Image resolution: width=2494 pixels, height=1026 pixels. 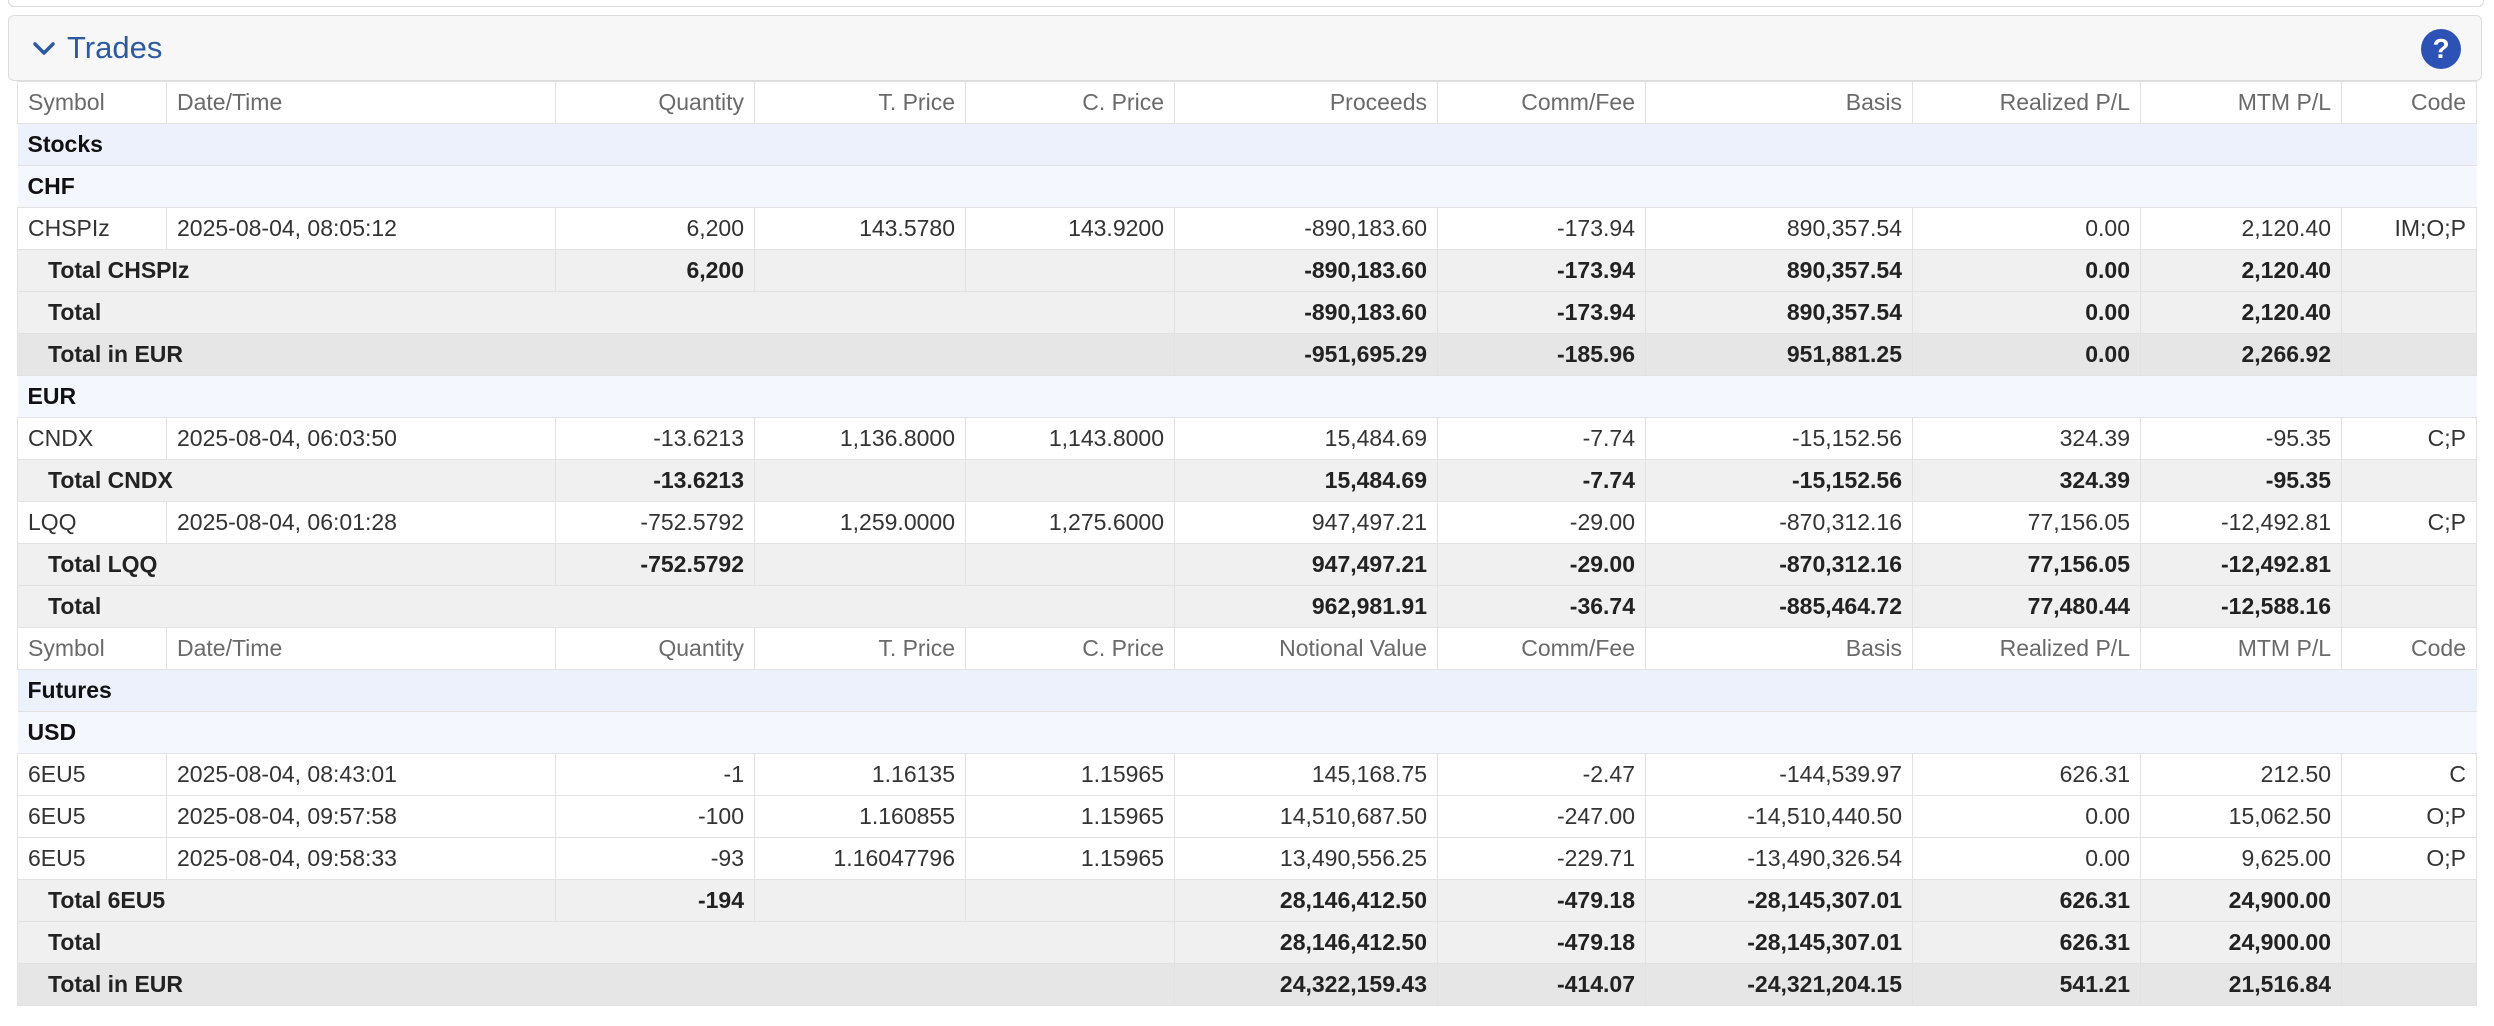 I want to click on total-proceeds: 962,981.91, so click(x=1306, y=606).